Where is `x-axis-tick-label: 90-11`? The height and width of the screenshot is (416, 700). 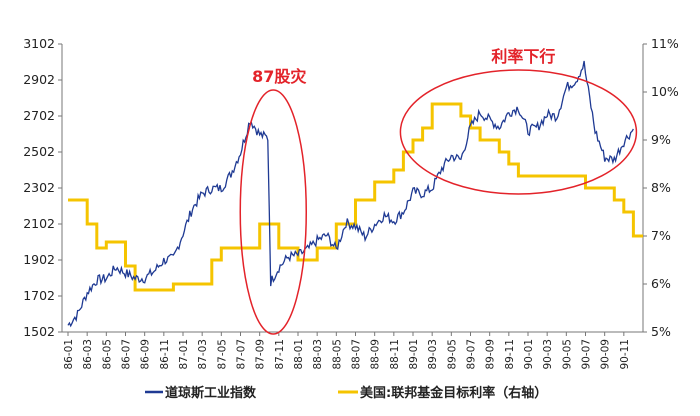
x-axis-tick-label: 90-11 is located at coordinates (625, 354).